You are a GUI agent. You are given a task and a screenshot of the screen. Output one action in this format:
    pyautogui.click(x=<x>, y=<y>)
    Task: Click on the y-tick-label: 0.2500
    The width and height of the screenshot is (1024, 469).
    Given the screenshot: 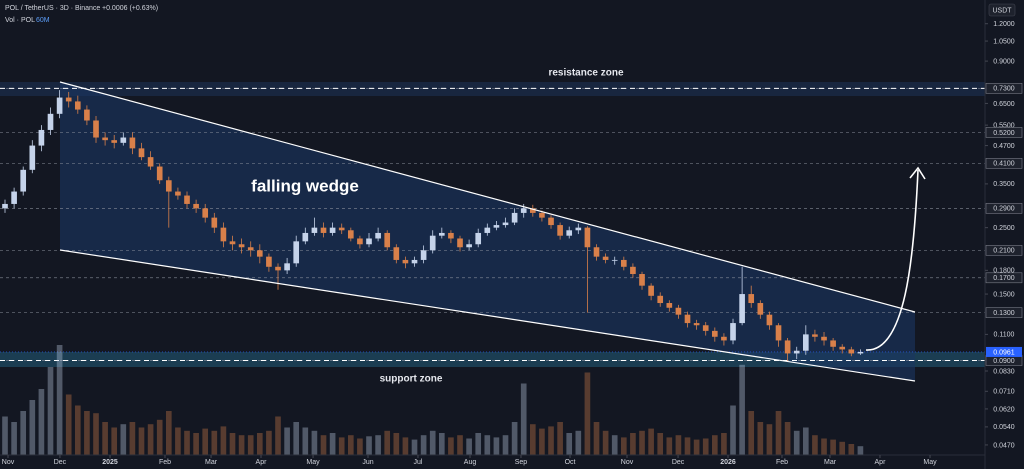 What is the action you would take?
    pyautogui.click(x=1004, y=228)
    